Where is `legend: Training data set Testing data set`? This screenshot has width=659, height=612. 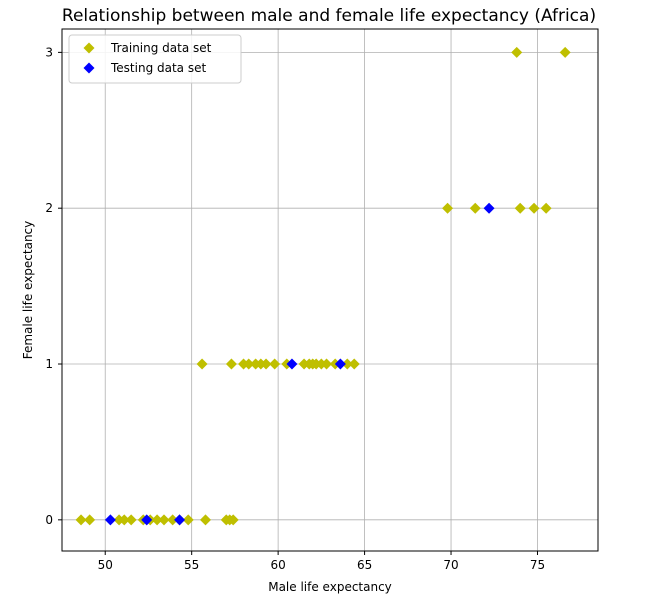
legend: Training data set Testing data set is located at coordinates (155, 59).